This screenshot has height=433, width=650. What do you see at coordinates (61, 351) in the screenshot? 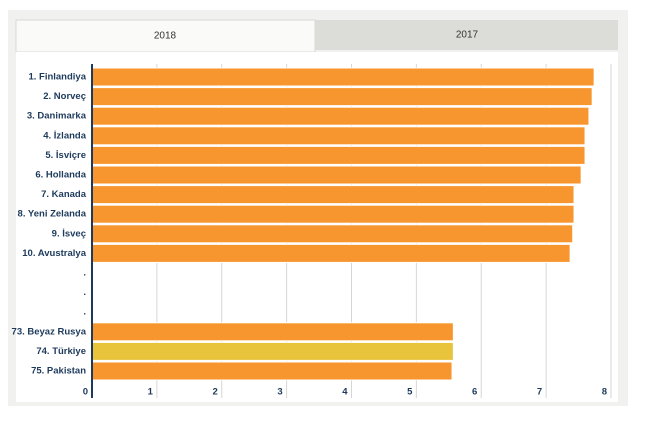
I see `y-tick-label: 74. Türkiye` at bounding box center [61, 351].